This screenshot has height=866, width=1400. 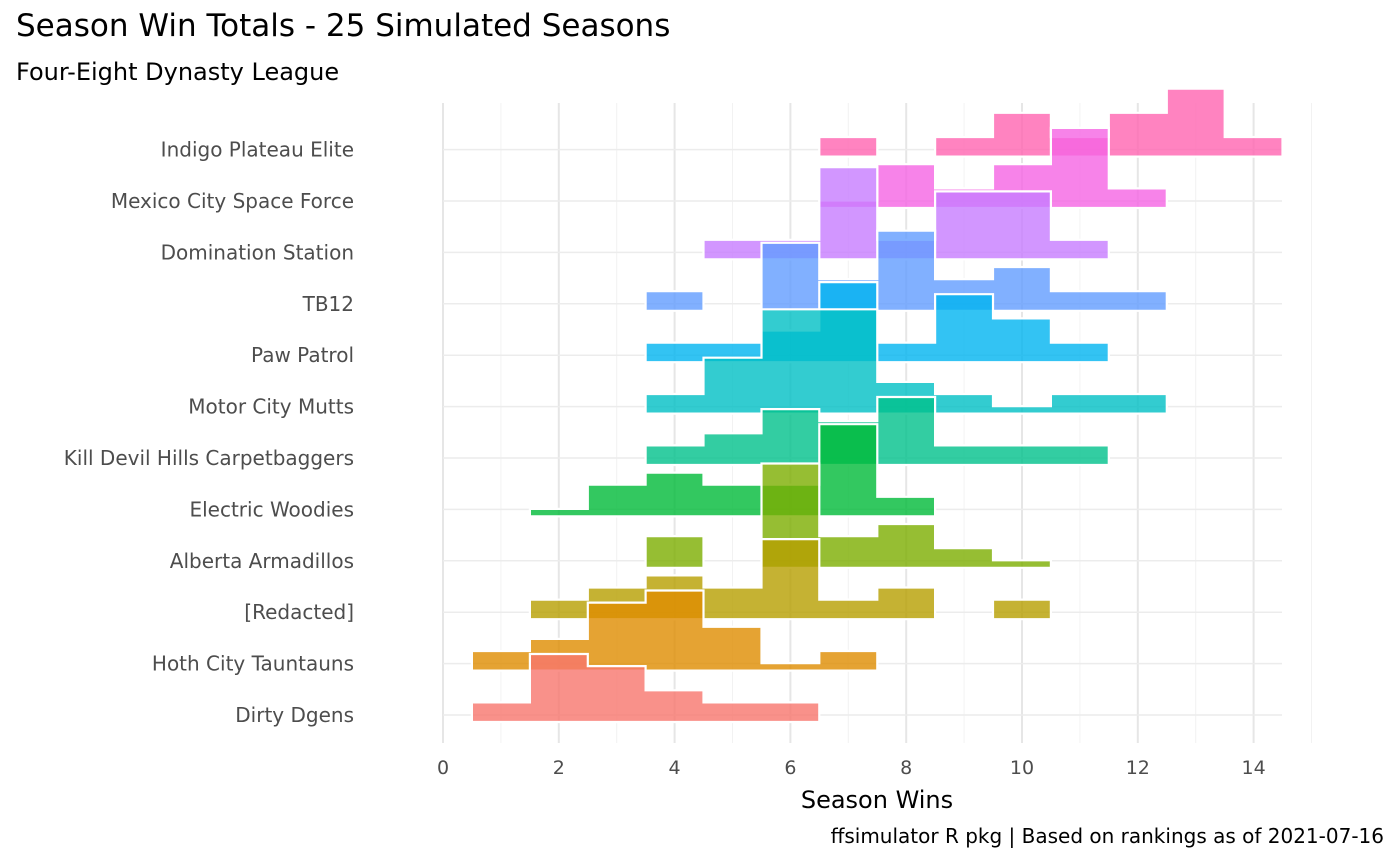 What do you see at coordinates (257, 150) in the screenshot?
I see `y-tick-label: Indigo Plateau Elite` at bounding box center [257, 150].